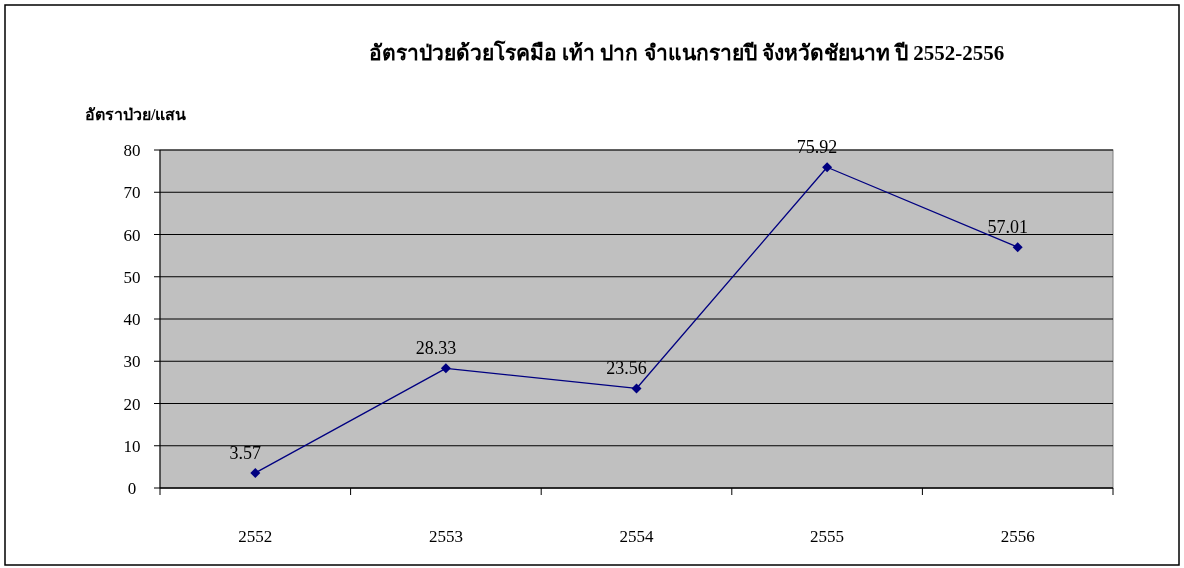 Image resolution: width=1184 pixels, height=568 pixels. What do you see at coordinates (132, 319) in the screenshot?
I see `ytick-label: 40` at bounding box center [132, 319].